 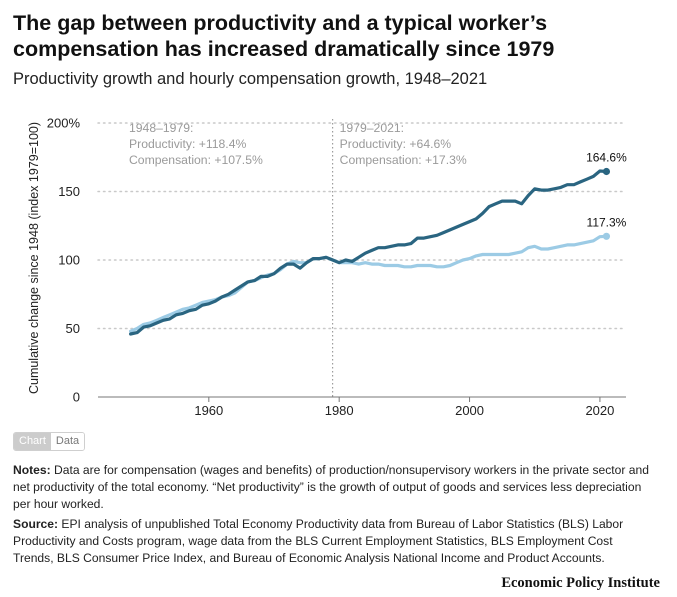 I want to click on series-end-label-productivity: 164.6%, so click(x=606, y=157).